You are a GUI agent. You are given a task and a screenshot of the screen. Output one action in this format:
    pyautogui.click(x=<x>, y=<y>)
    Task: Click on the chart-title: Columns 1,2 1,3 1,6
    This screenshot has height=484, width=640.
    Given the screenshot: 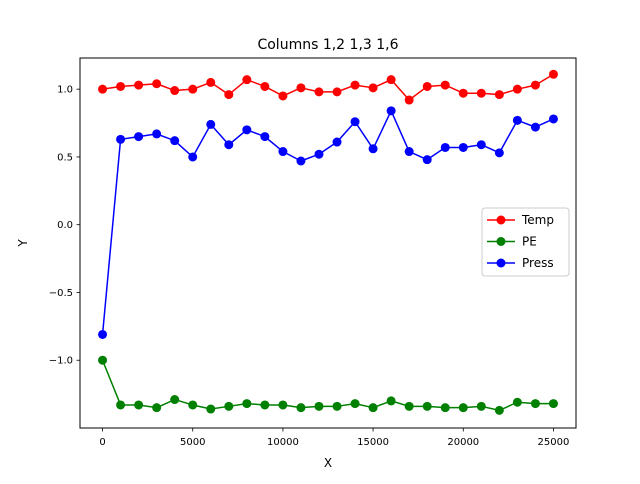 What is the action you would take?
    pyautogui.click(x=327, y=45)
    